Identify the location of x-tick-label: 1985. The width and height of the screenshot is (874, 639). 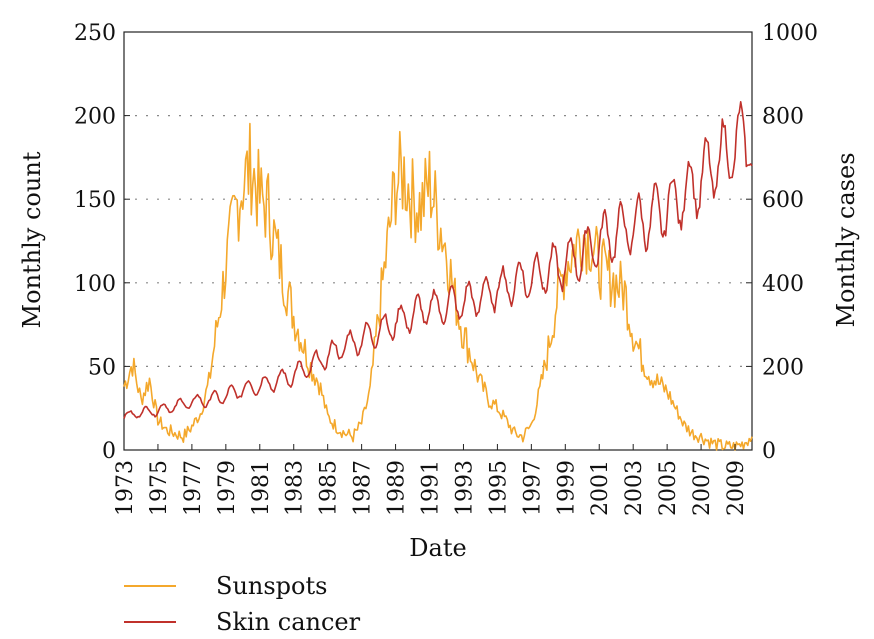
(329, 488).